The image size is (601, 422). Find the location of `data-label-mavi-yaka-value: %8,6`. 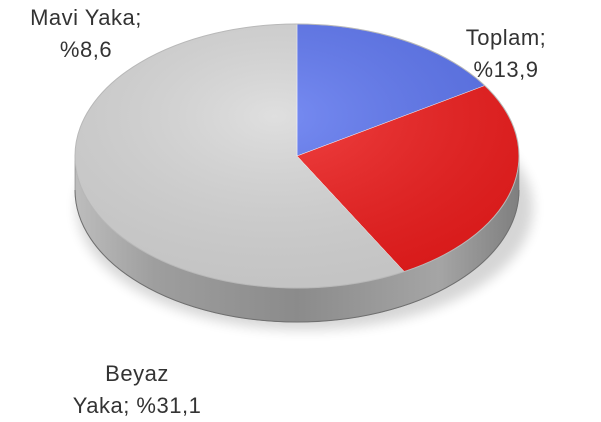

data-label-mavi-yaka-value: %8,6 is located at coordinates (86, 49).